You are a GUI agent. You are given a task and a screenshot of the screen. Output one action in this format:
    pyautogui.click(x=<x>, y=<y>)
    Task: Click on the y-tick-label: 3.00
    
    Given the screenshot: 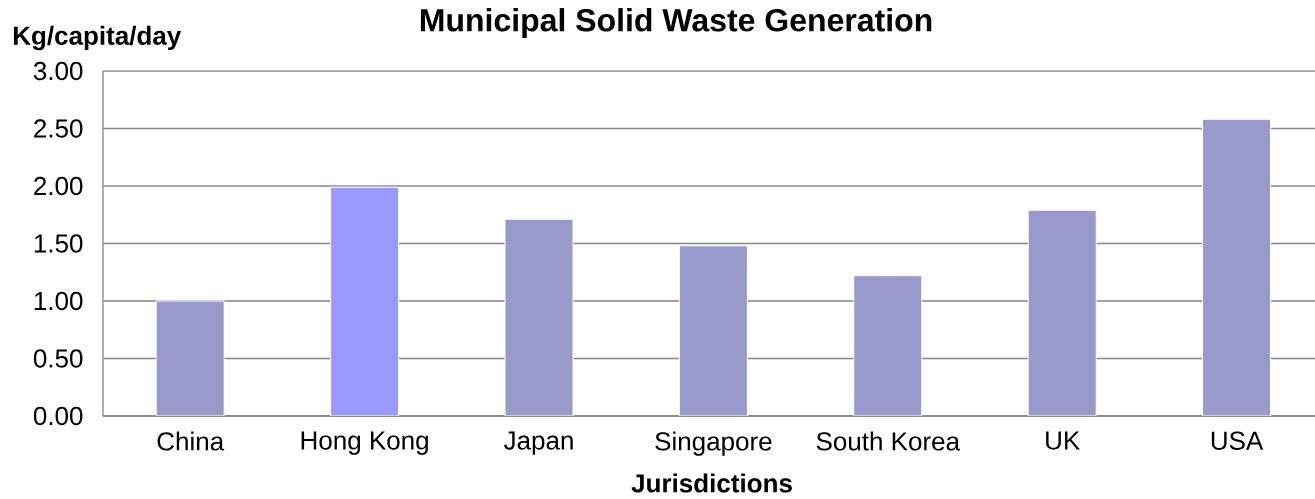 What is the action you would take?
    pyautogui.click(x=58, y=71)
    